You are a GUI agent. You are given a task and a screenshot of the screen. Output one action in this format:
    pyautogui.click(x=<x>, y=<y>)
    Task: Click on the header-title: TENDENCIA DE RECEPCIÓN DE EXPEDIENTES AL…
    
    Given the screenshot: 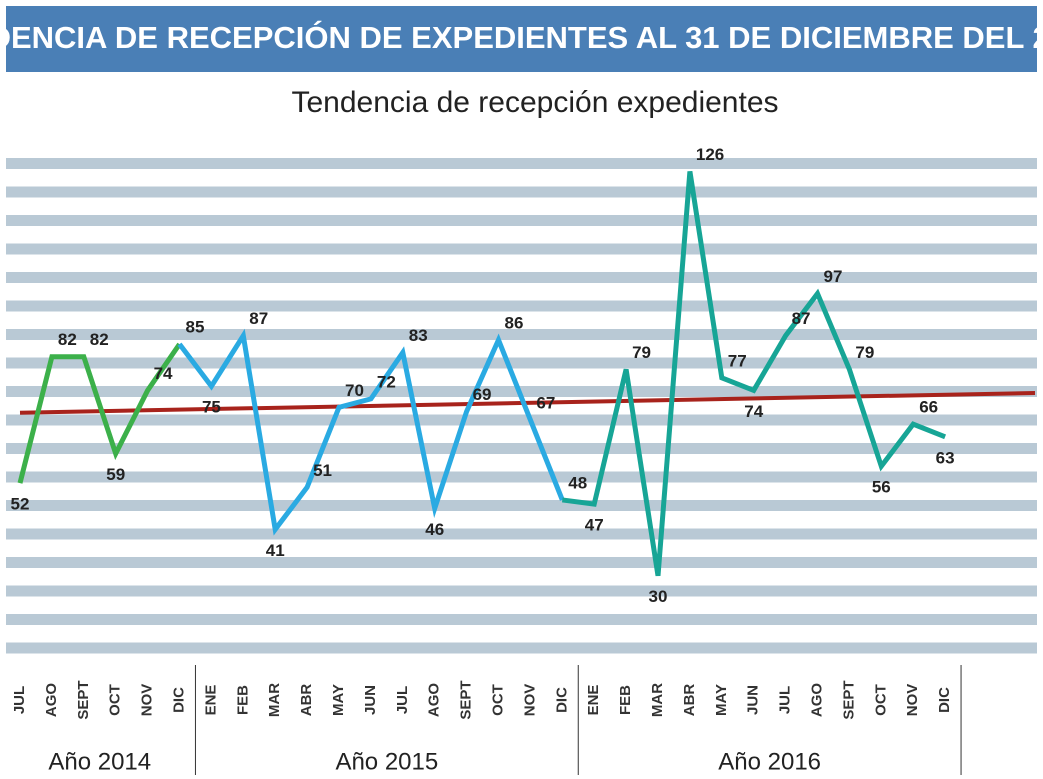 What is the action you would take?
    pyautogui.click(x=521, y=37)
    